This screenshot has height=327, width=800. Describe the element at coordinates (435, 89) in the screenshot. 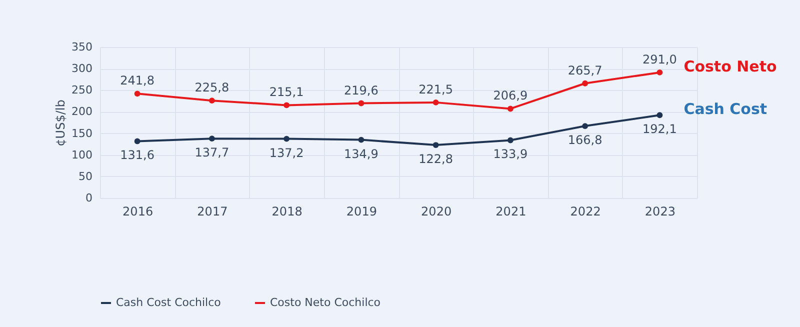

I see `data-label: 221,5` at that location.